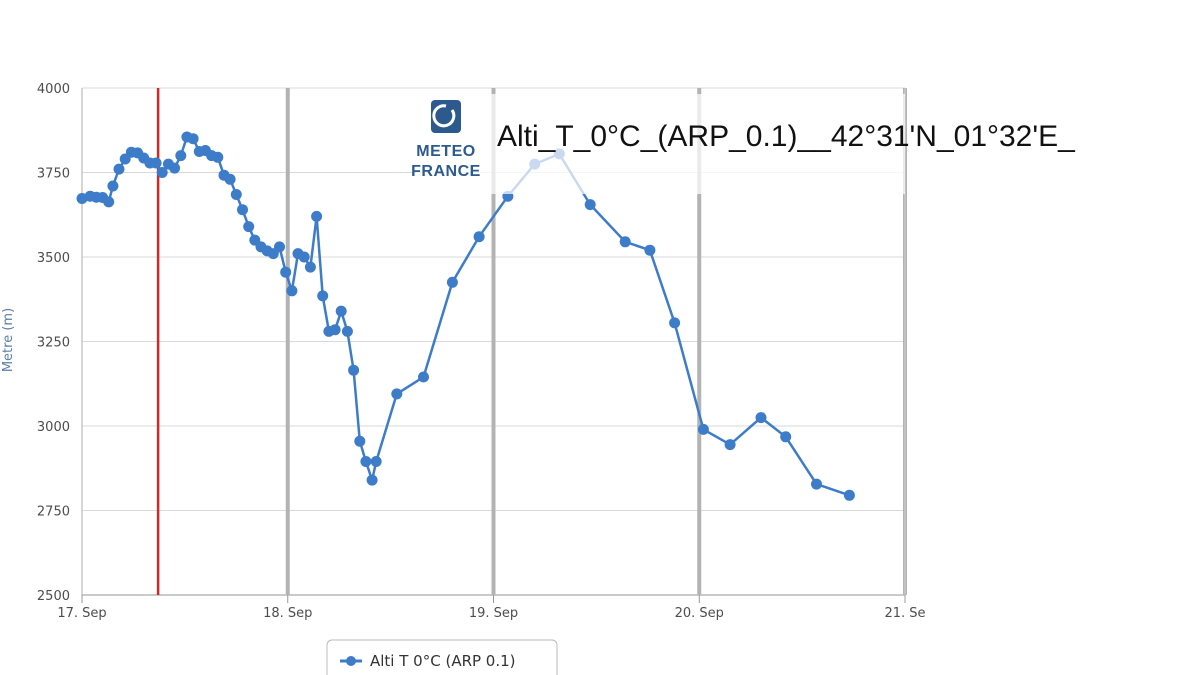 This screenshot has height=675, width=1200. What do you see at coordinates (699, 613) in the screenshot?
I see `x-tick-label: 20. Sep` at bounding box center [699, 613].